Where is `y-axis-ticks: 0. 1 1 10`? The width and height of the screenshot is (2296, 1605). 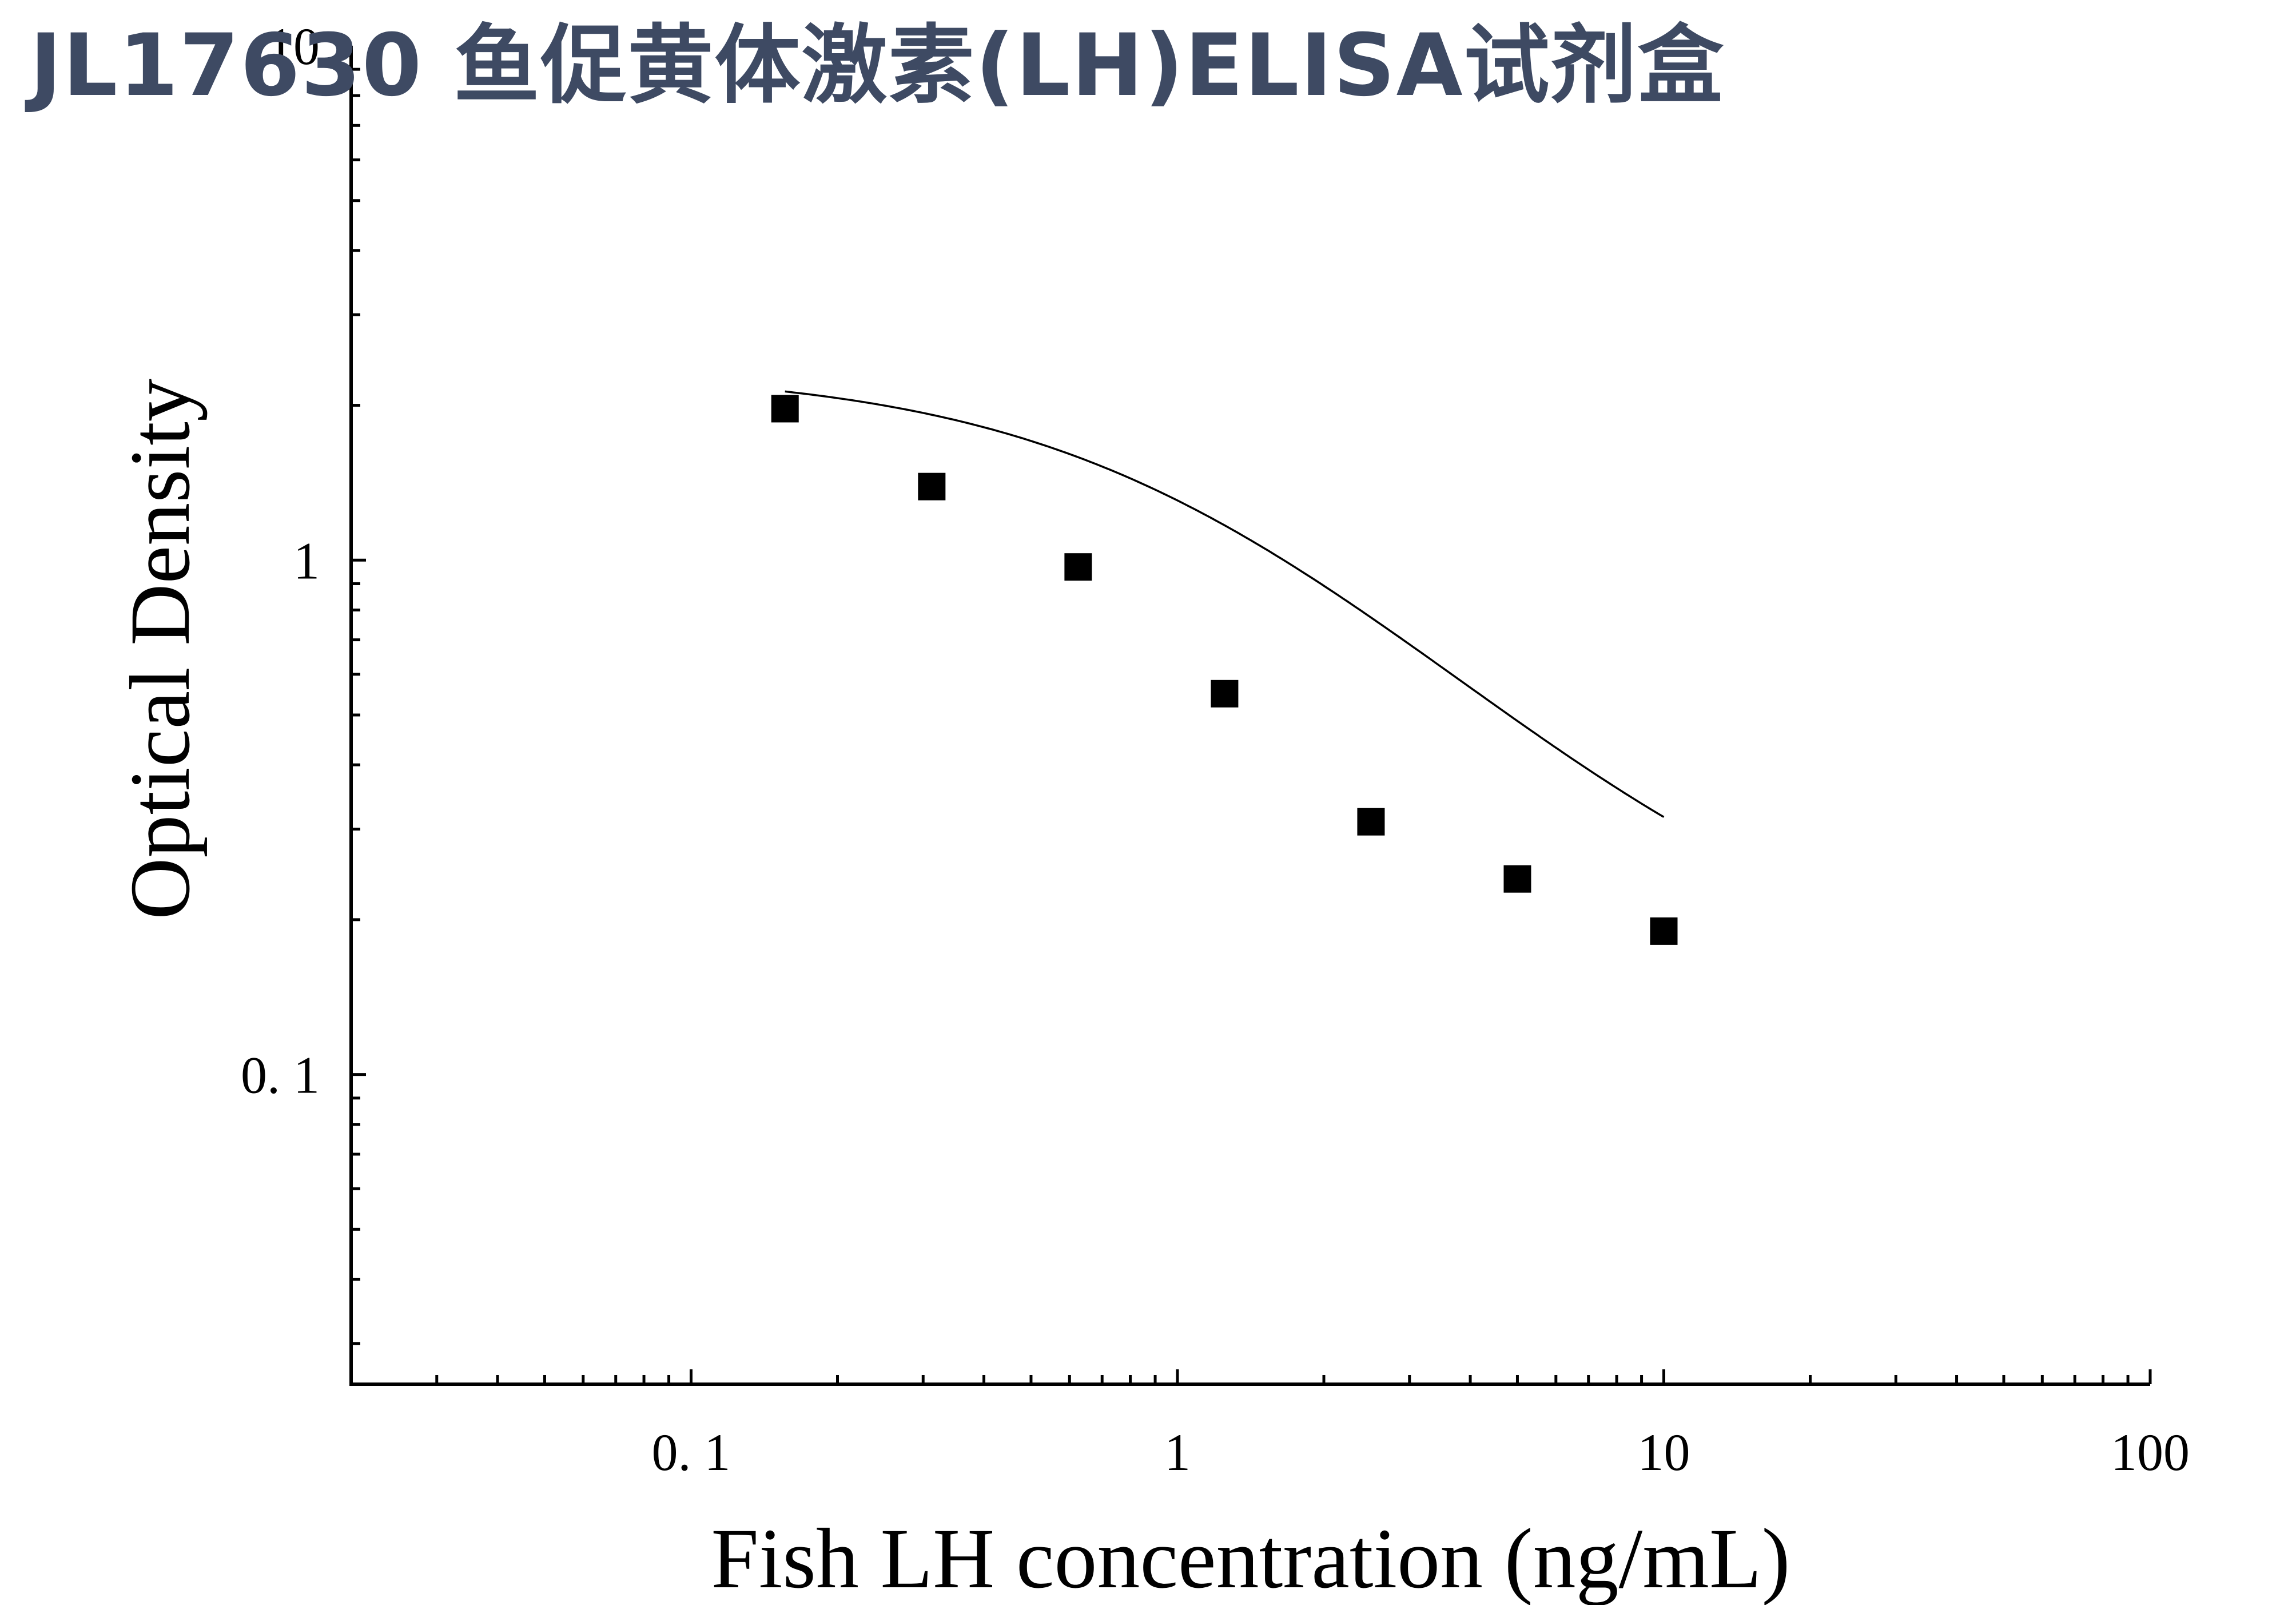
y-axis-ticks: 0. 1 1 10 is located at coordinates (304, 681).